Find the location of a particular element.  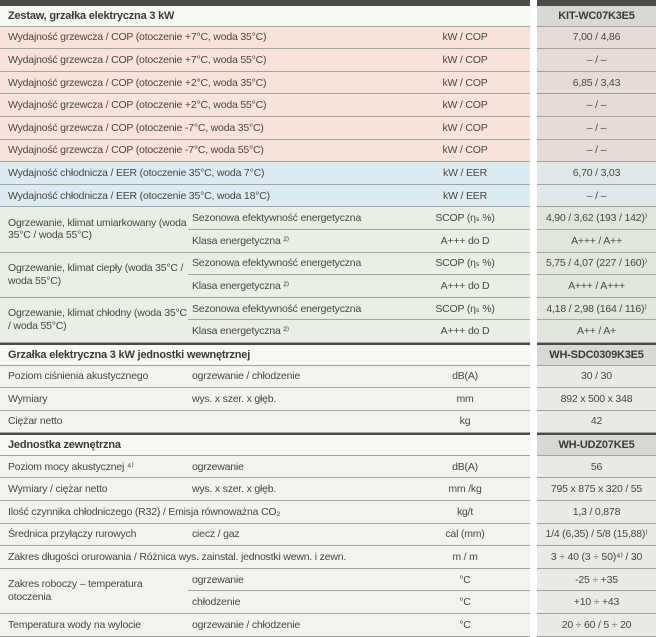

value-cell: 6,85 / 3,43 is located at coordinates (596, 83).